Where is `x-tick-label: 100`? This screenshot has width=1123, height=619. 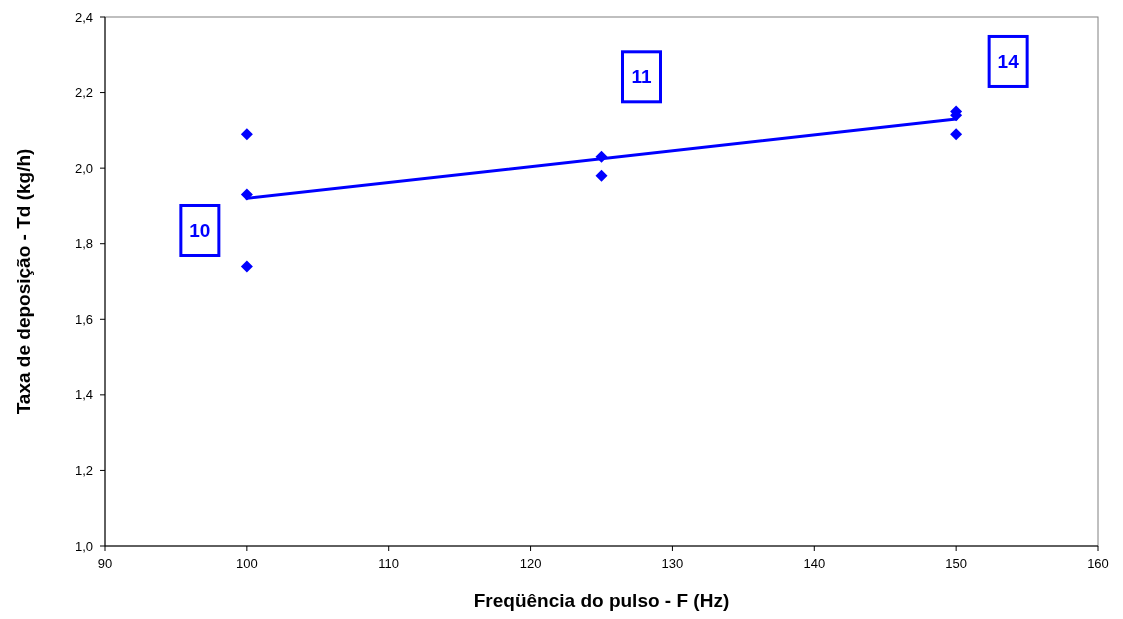
x-tick-label: 100 is located at coordinates (247, 563).